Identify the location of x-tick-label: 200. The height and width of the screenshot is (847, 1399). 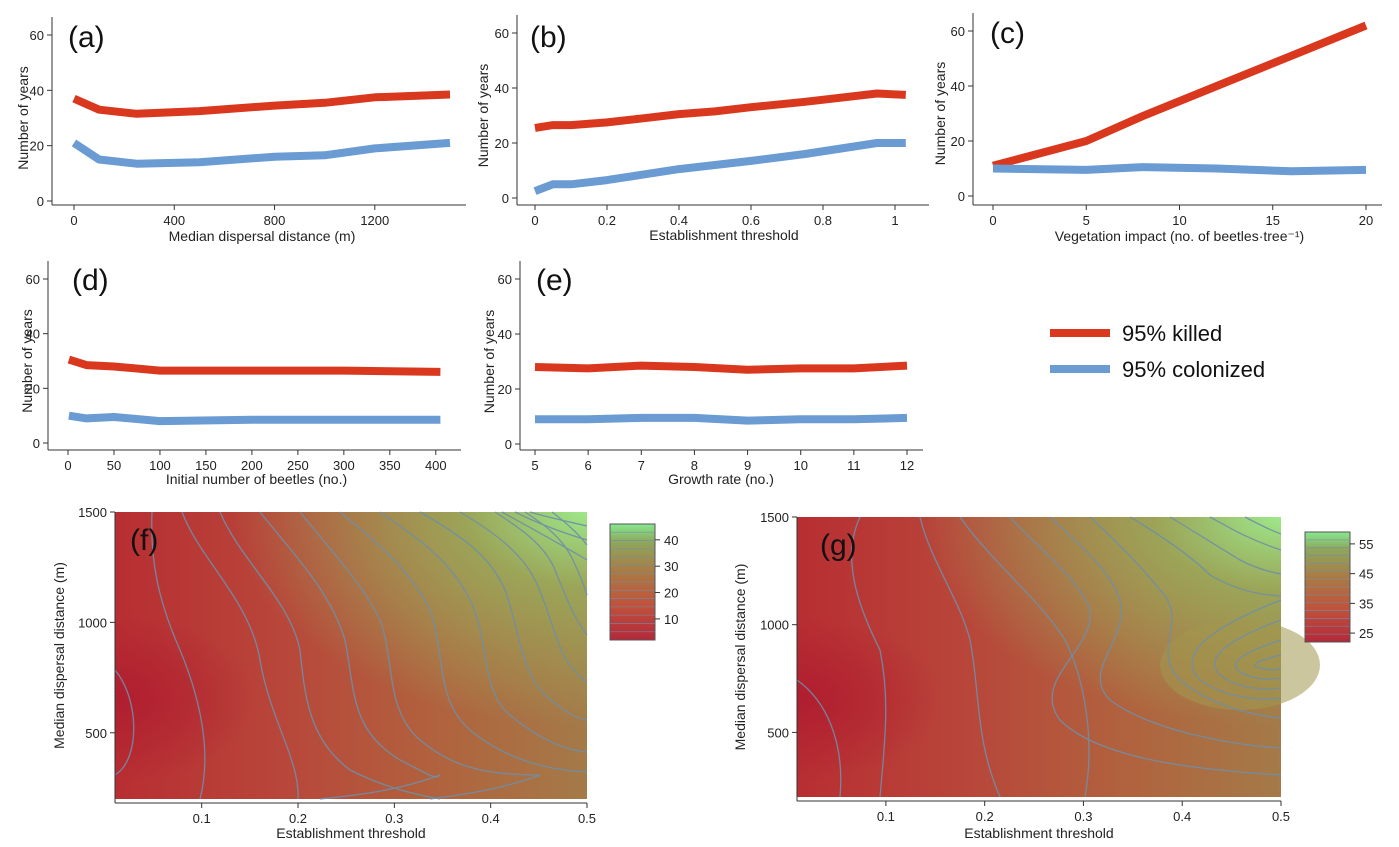
(252, 465).